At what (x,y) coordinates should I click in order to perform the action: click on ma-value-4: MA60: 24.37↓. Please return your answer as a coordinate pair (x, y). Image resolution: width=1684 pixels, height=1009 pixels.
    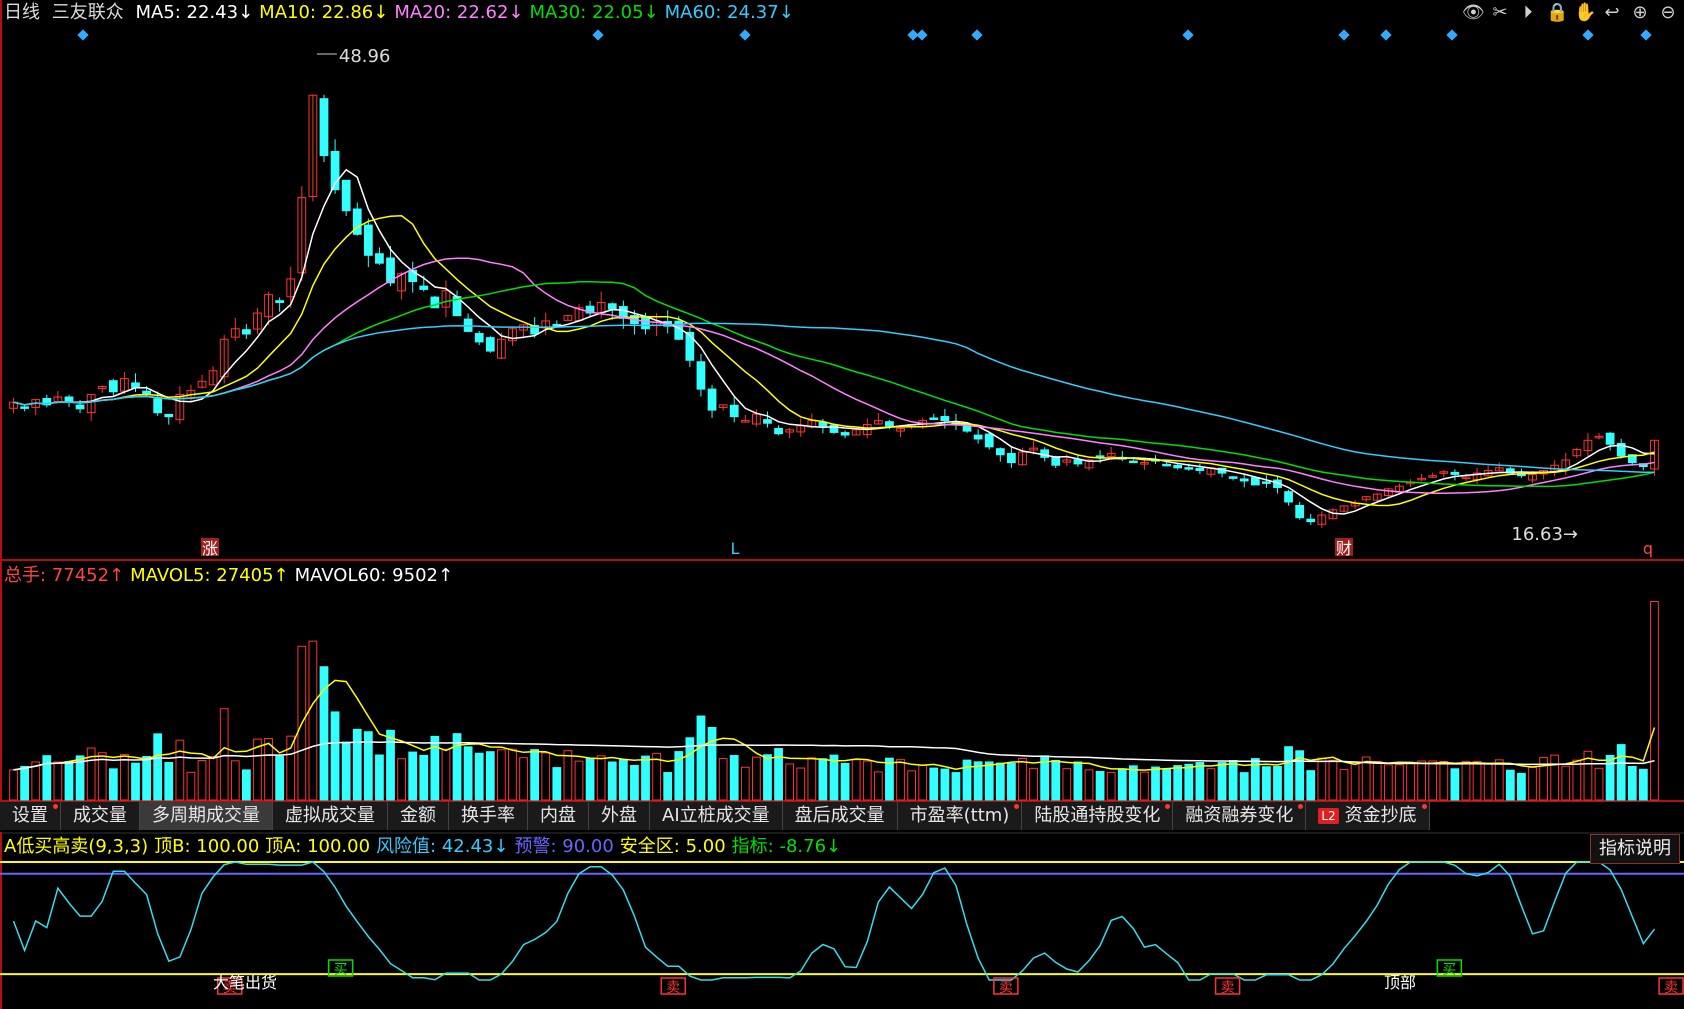
    Looking at the image, I should click on (729, 12).